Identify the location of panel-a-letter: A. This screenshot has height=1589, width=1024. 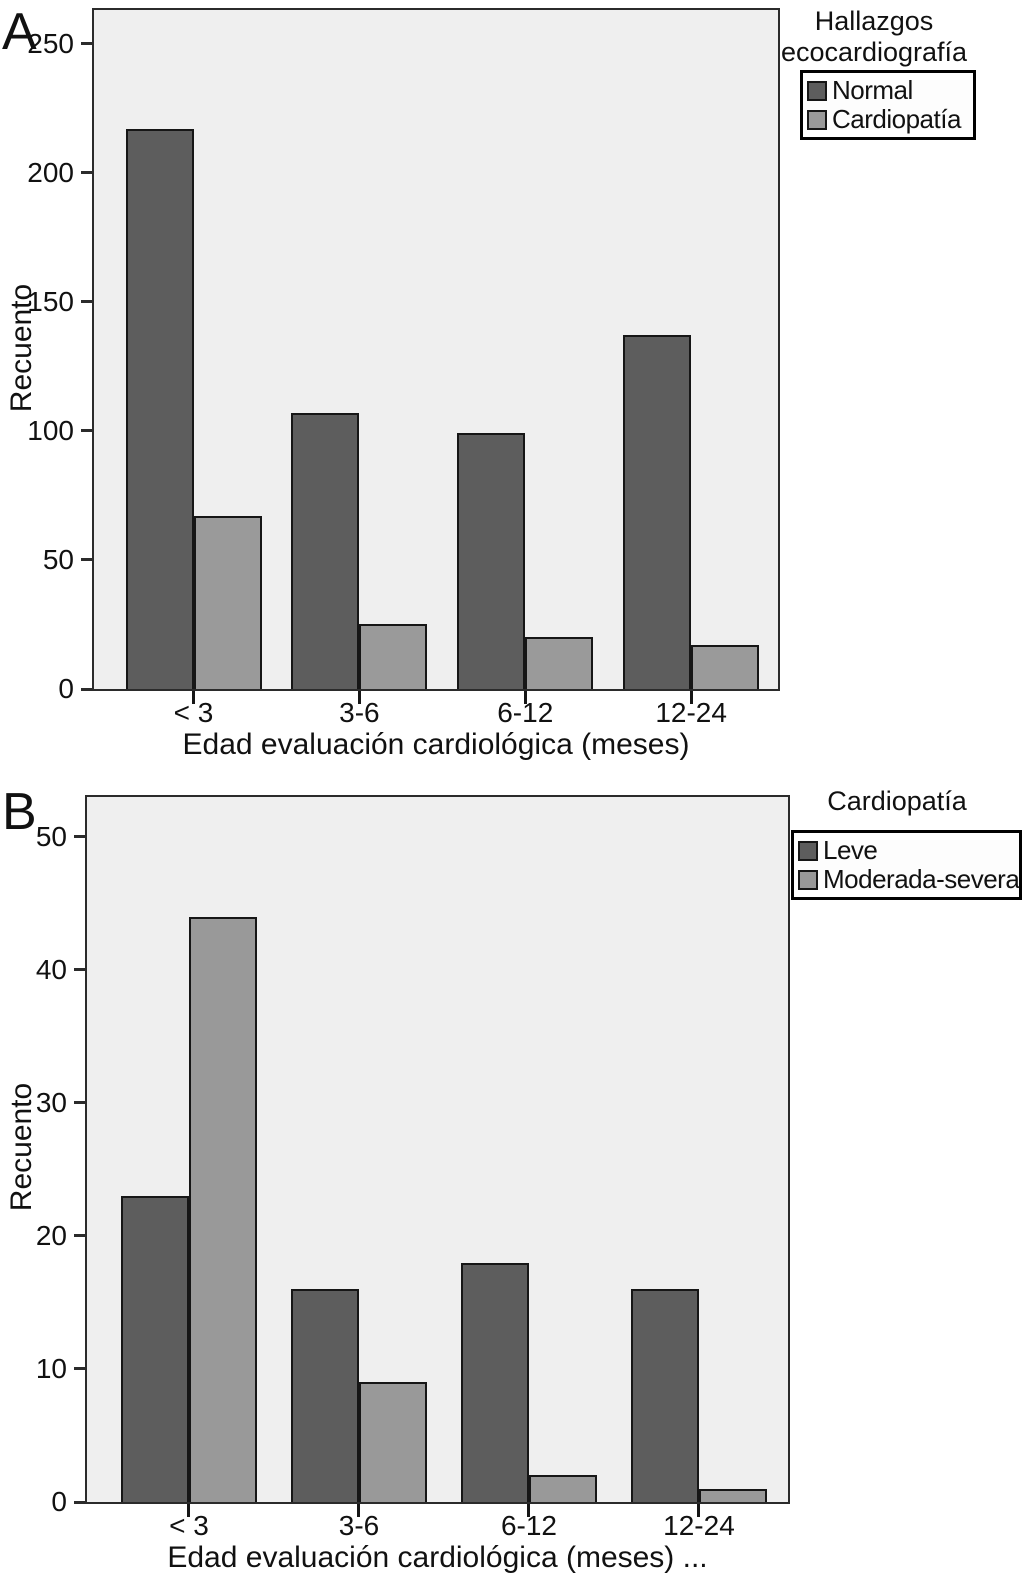
(19, 32).